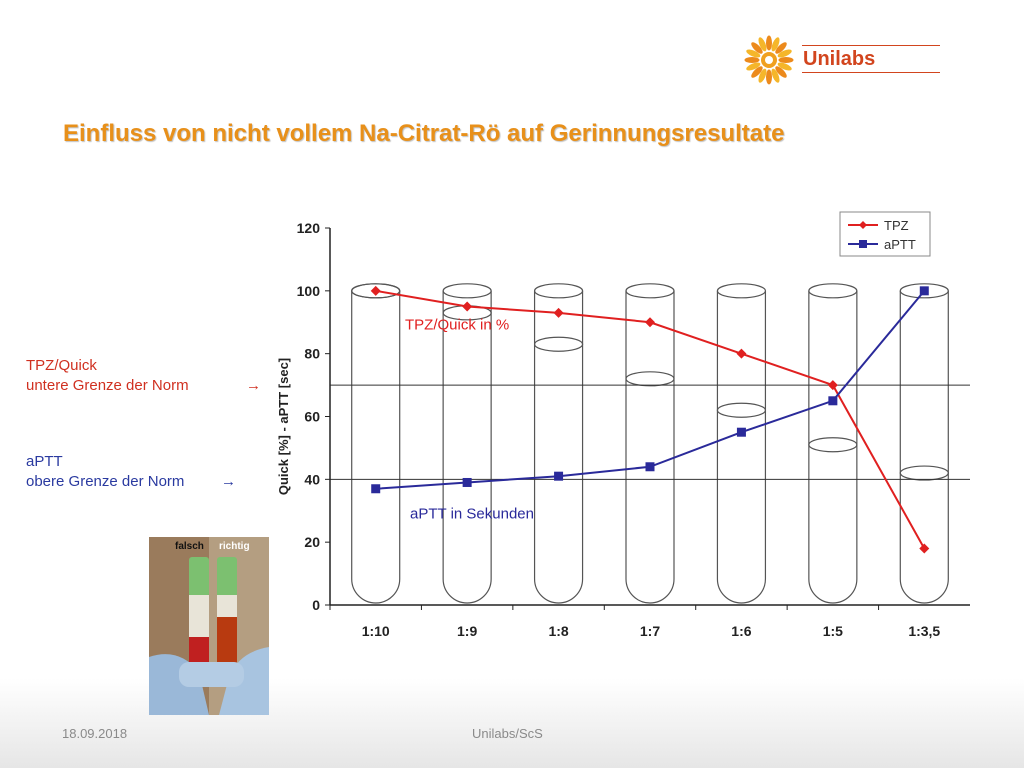 This screenshot has width=1024, height=768. I want to click on y-tick-label: 120, so click(309, 228).